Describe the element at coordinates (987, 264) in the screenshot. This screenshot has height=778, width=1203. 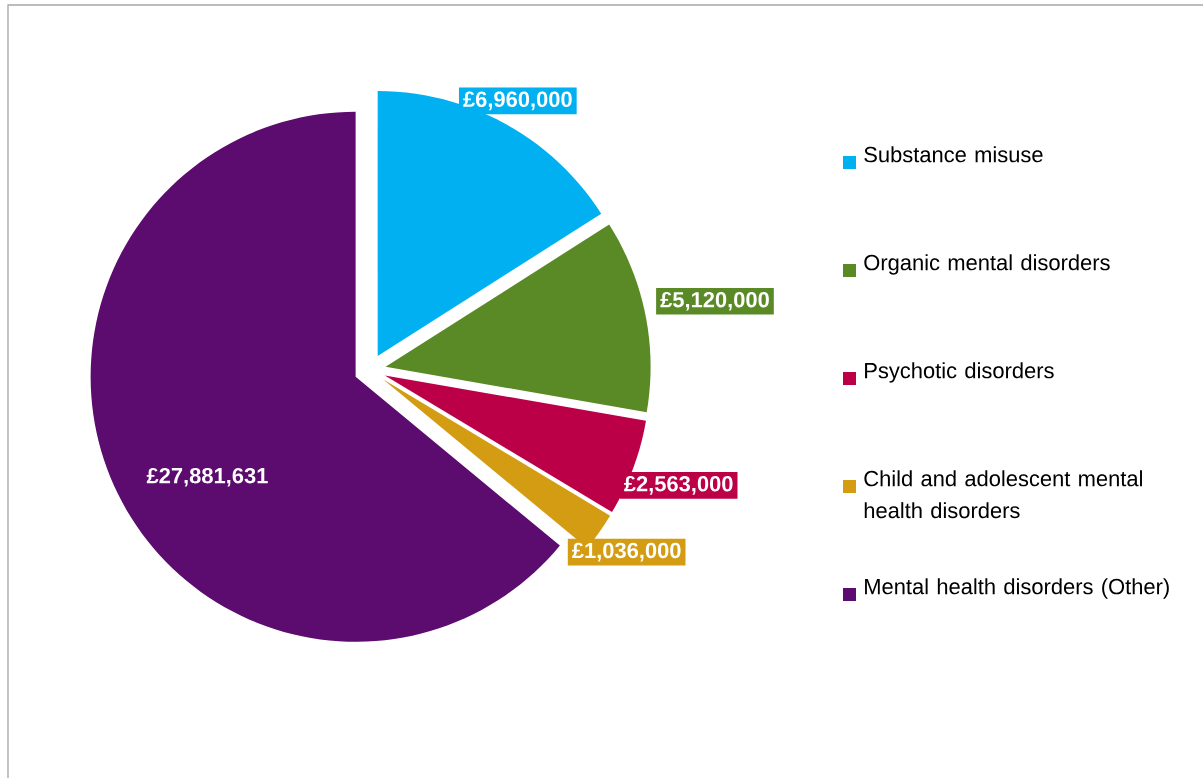
I see `legend-label: Organic mental disorders` at that location.